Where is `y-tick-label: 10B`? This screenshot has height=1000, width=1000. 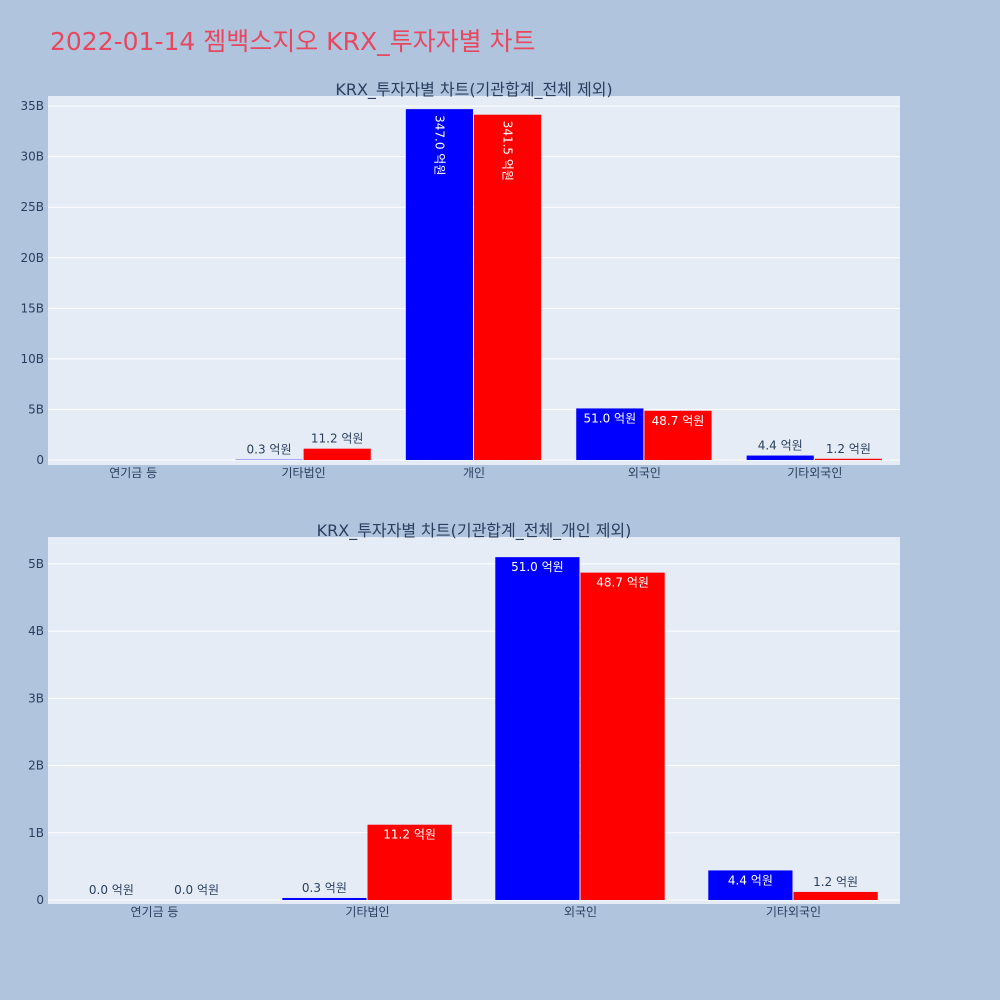
y-tick-label: 10B is located at coordinates (32, 359).